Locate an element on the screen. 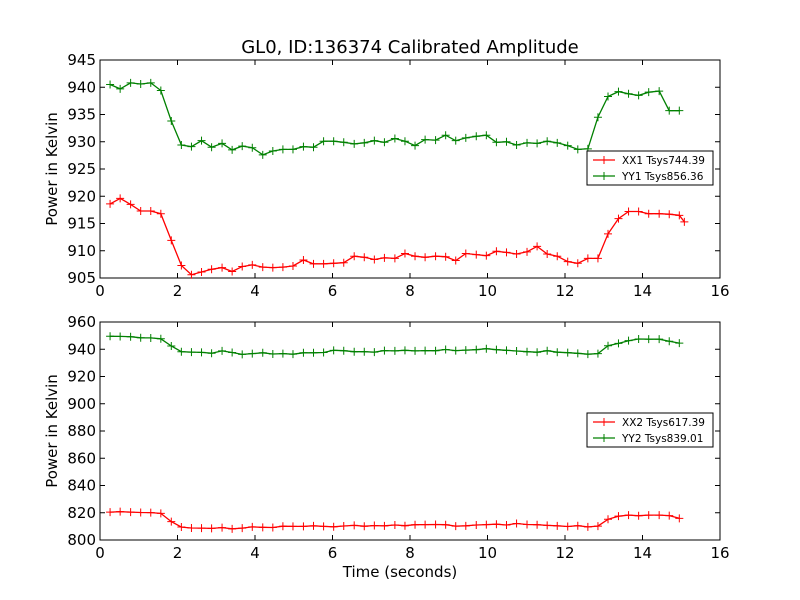 The width and height of the screenshot is (800, 600). legend-box is located at coordinates (650, 168).